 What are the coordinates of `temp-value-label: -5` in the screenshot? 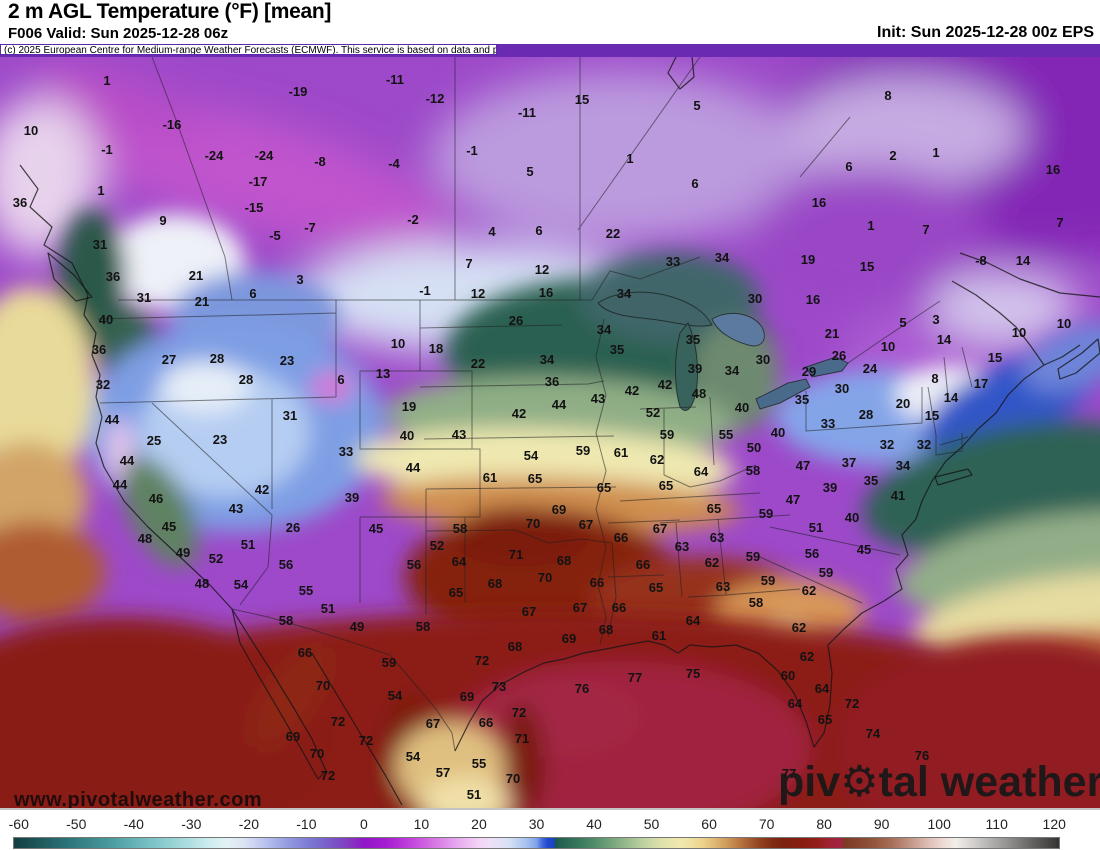 It's located at (275, 235).